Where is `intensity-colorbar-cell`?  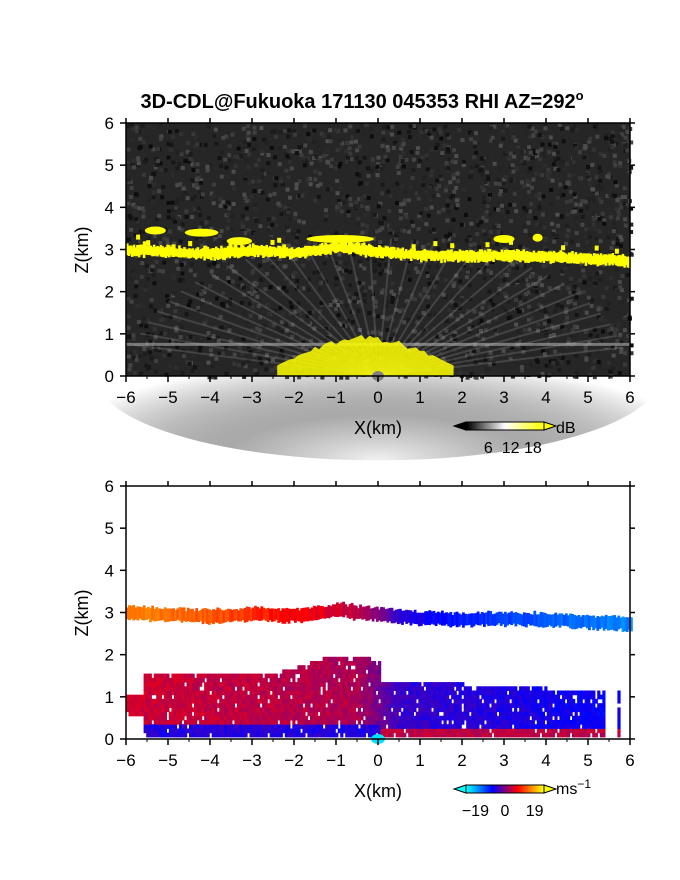
intensity-colorbar-cell is located at coordinates (479, 426).